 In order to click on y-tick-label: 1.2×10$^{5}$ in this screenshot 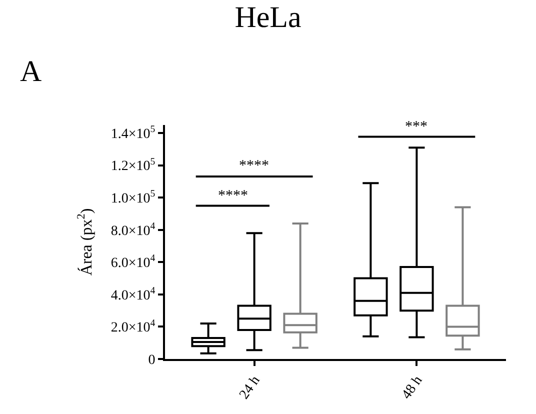, I will do `click(133, 165)`.